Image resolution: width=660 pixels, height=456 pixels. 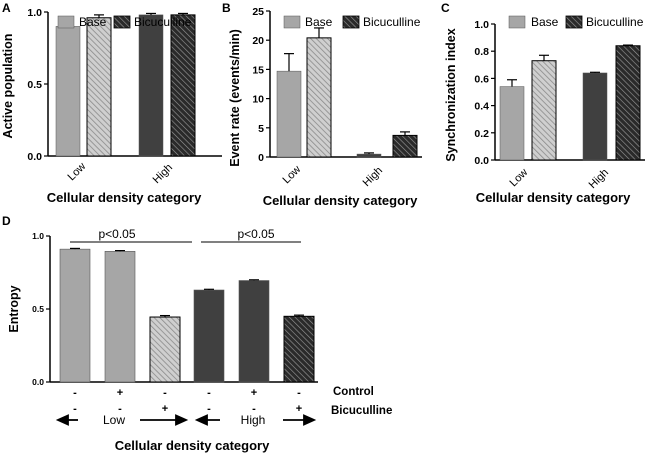 I want to click on panel-c-y-ticks: 0.0 0.2 0.4 0.6 0.8 1.0, so click(x=484, y=93).